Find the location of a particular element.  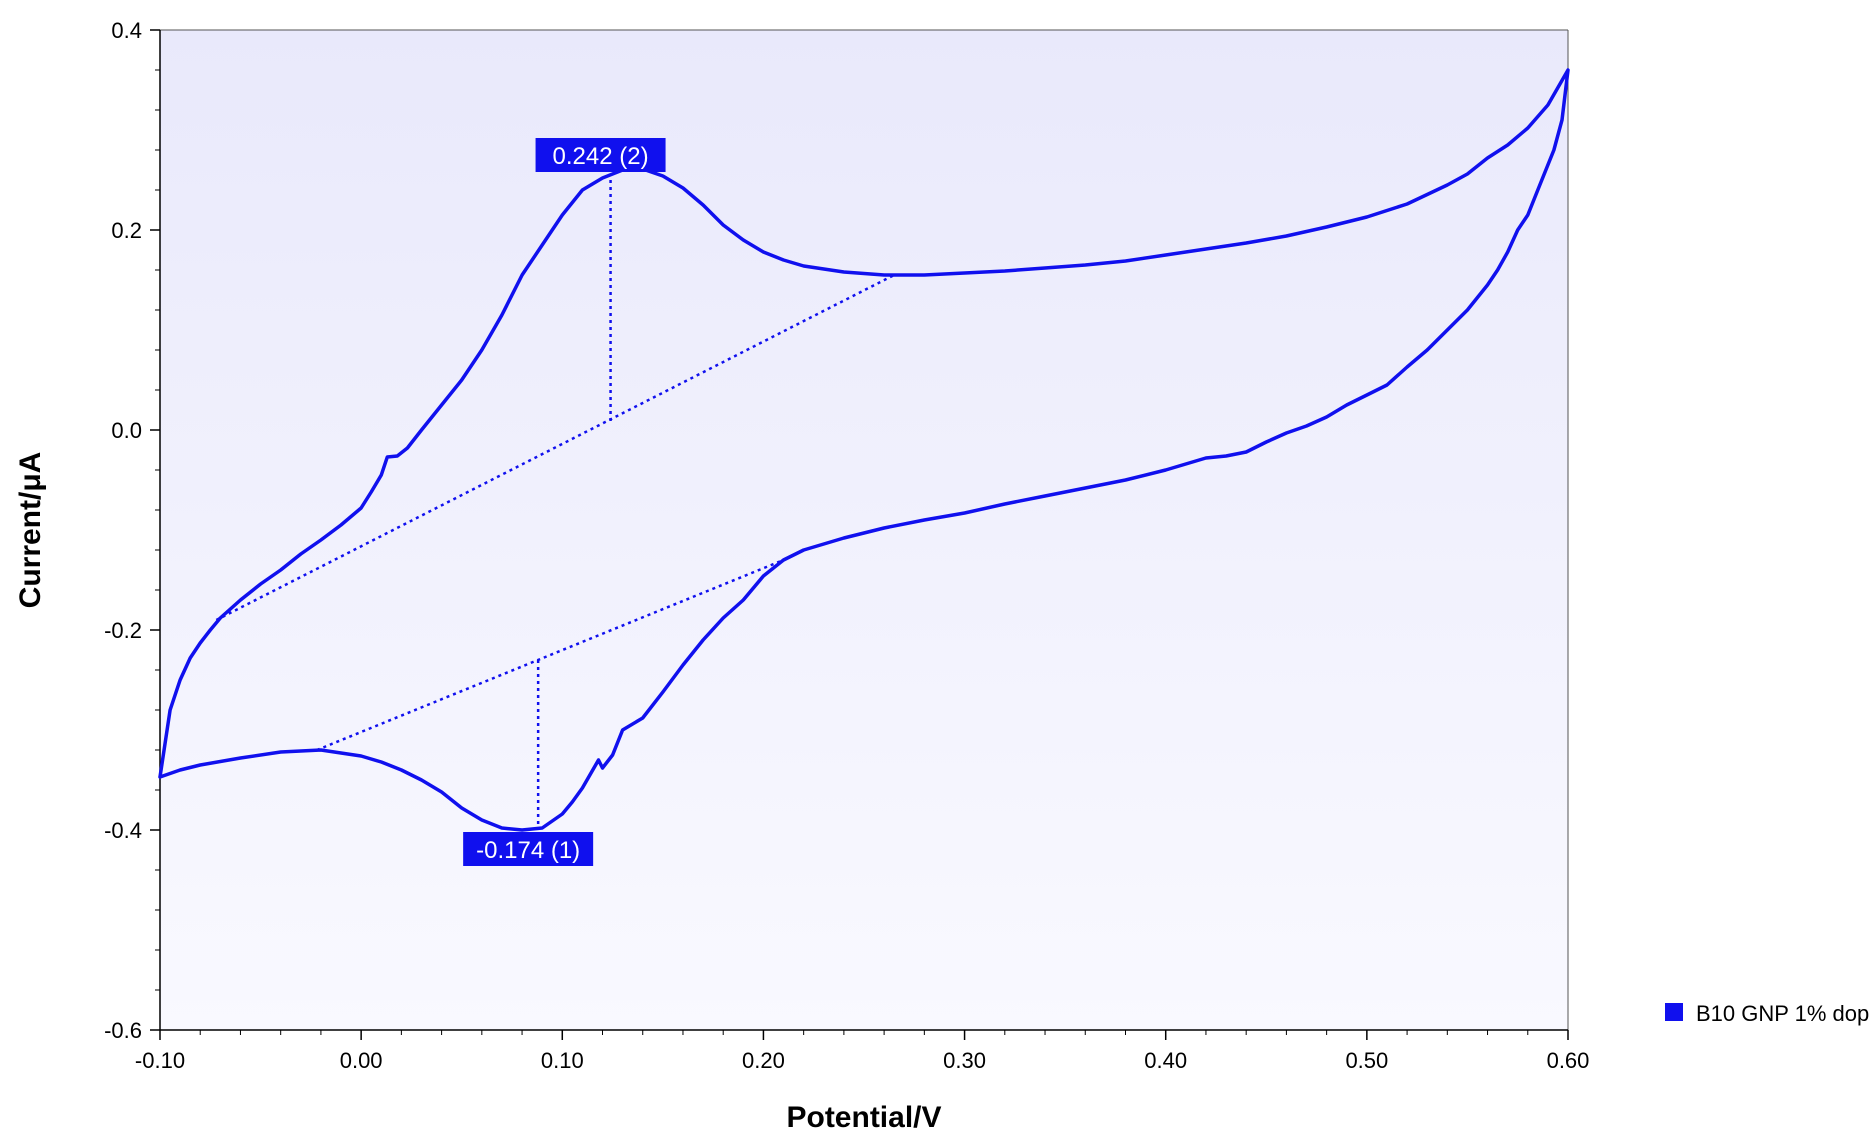

peak-label: -0.174 (1) is located at coordinates (528, 850).